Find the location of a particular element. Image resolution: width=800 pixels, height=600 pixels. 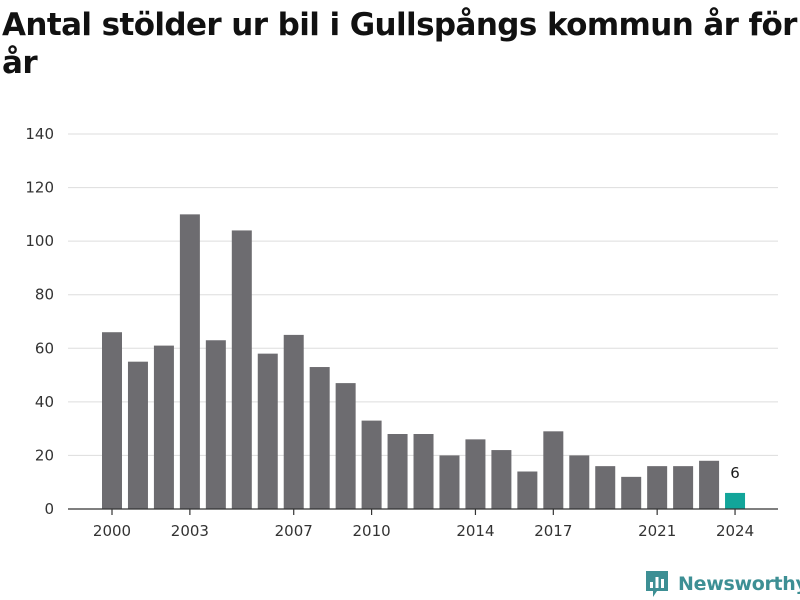

x-tick-label: 2014 is located at coordinates (475, 531).